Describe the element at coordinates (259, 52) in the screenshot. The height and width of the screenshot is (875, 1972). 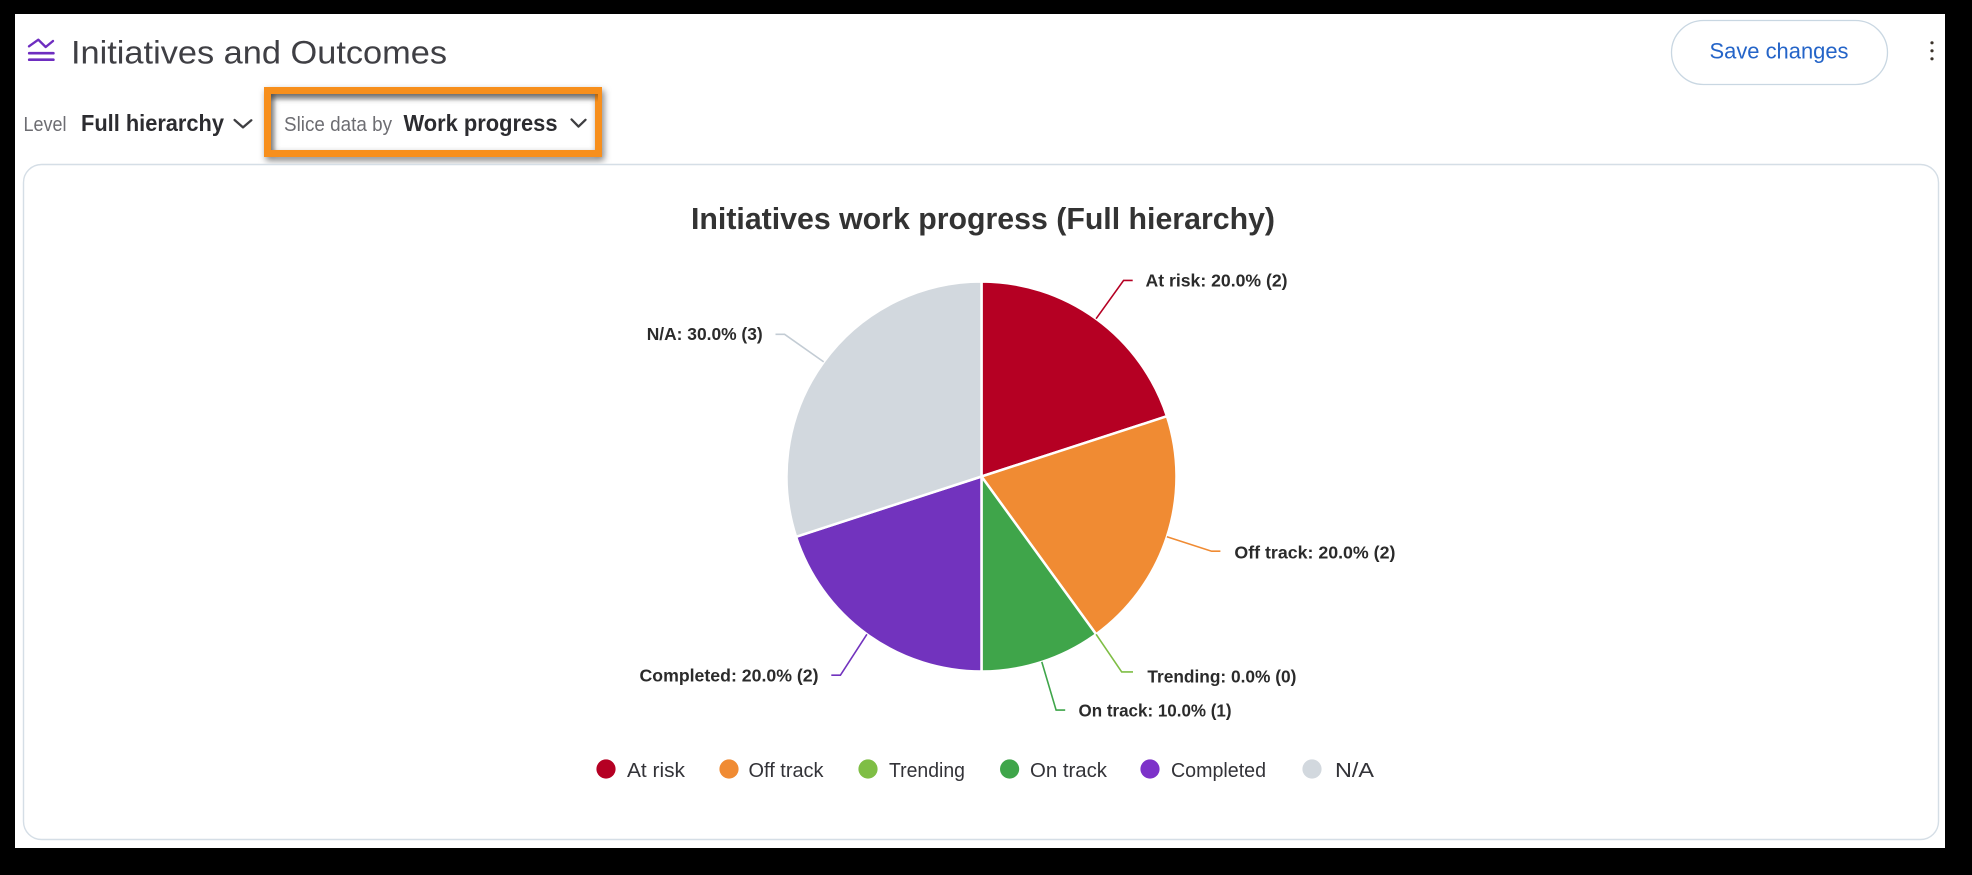
I see `svg-text: Initiatives and Outcomes` at that location.